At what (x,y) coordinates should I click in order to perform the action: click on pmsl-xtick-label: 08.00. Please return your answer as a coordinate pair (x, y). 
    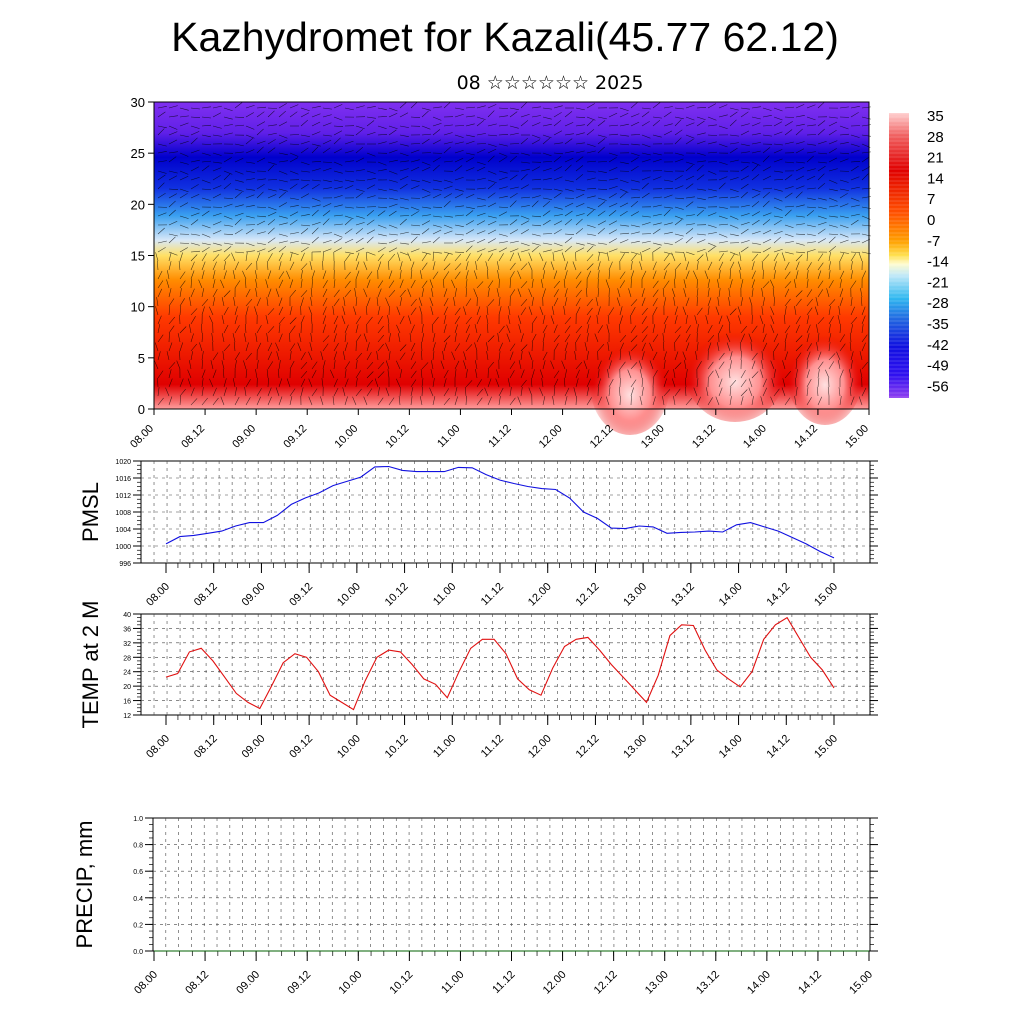
    Looking at the image, I should click on (158, 595).